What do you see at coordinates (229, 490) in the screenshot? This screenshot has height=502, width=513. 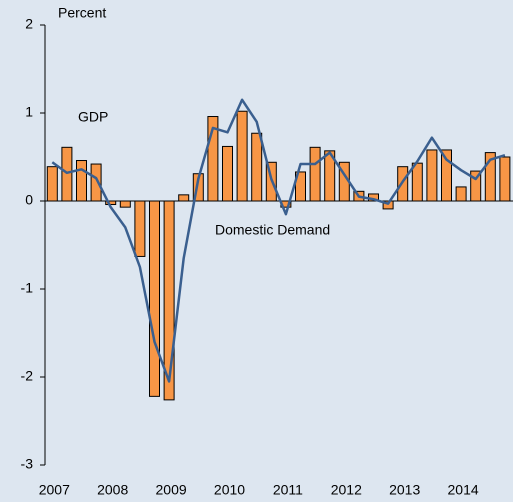 I see `x-tick-label: 2010` at bounding box center [229, 490].